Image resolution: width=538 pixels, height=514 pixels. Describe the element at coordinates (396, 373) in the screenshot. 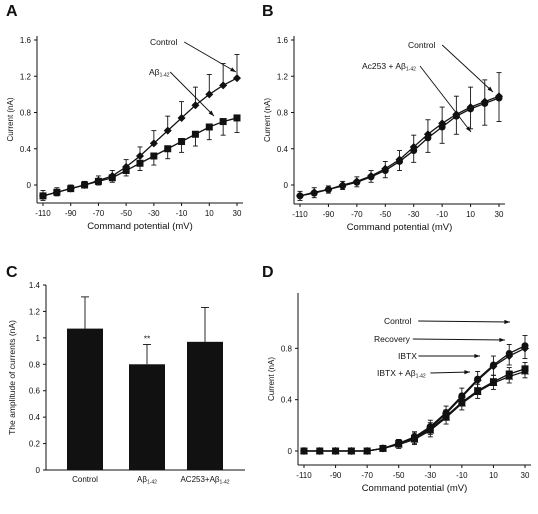

I see `series-annotation-main: IBTX + Aβ` at that location.